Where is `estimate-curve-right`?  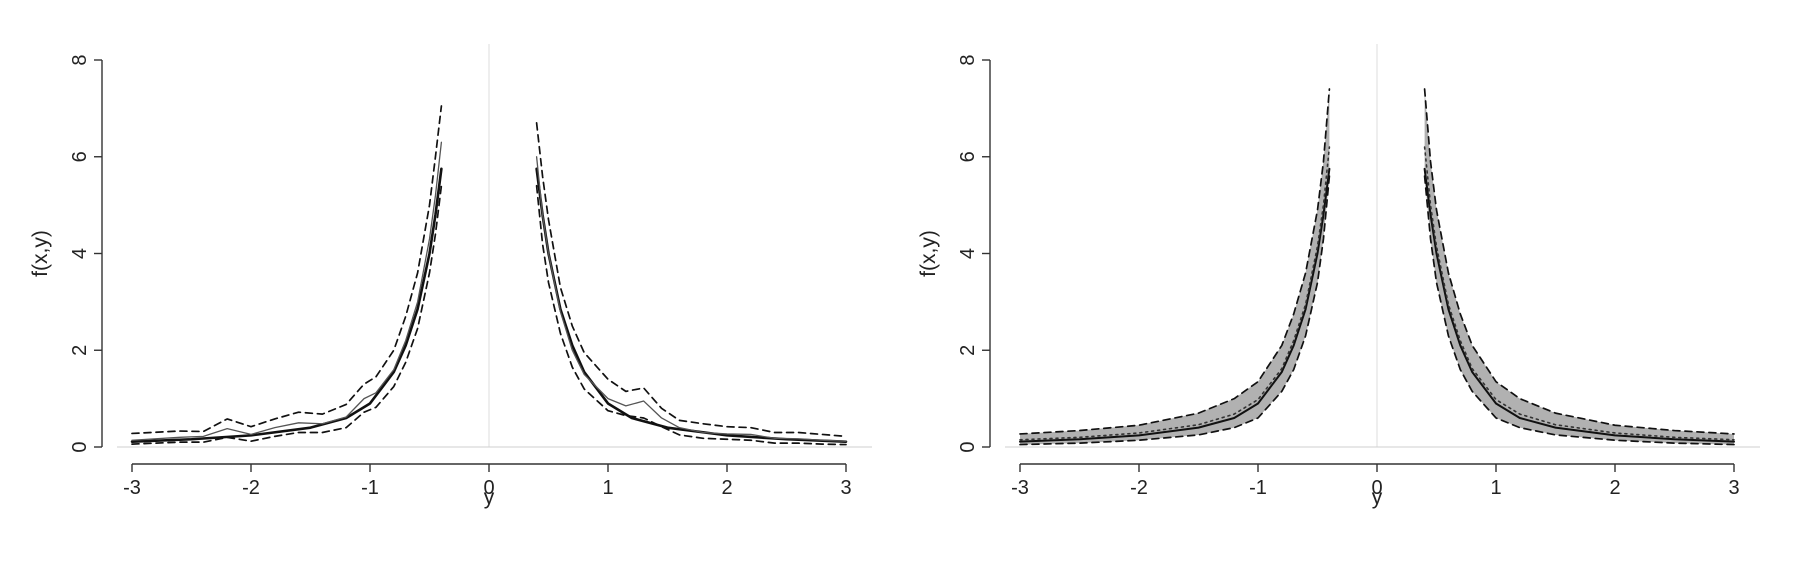
estimate-curve-right is located at coordinates (691, 299).